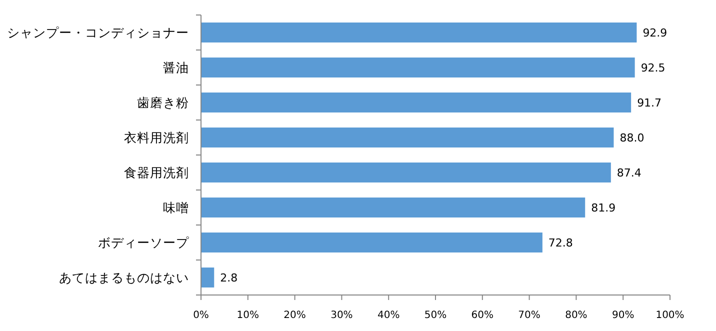 Image resolution: width=716 pixels, height=331 pixels. Describe the element at coordinates (670, 315) in the screenshot. I see `x-tick-label: 100%` at that location.